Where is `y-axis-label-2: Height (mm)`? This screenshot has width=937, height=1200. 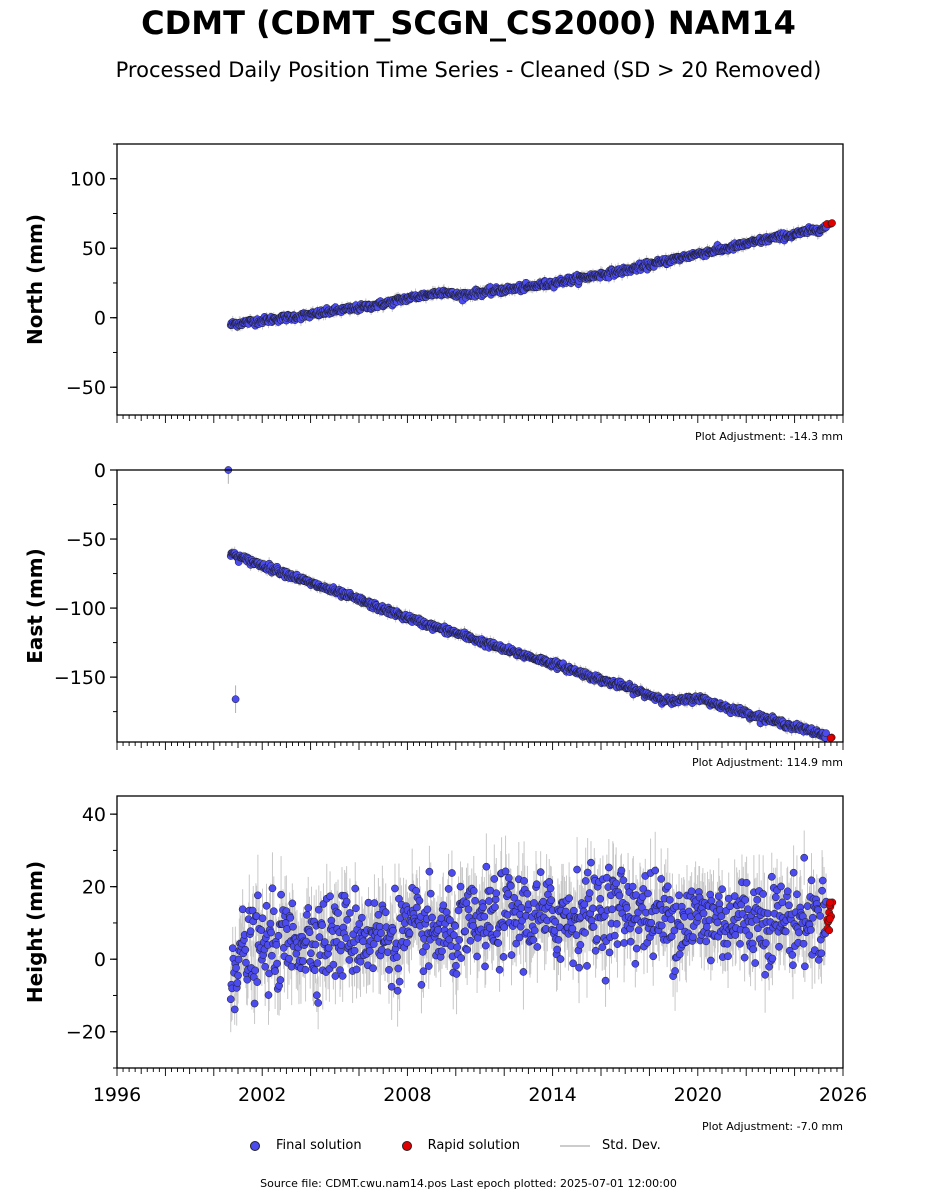
y-axis-label-2: Height (mm) is located at coordinates (35, 932).